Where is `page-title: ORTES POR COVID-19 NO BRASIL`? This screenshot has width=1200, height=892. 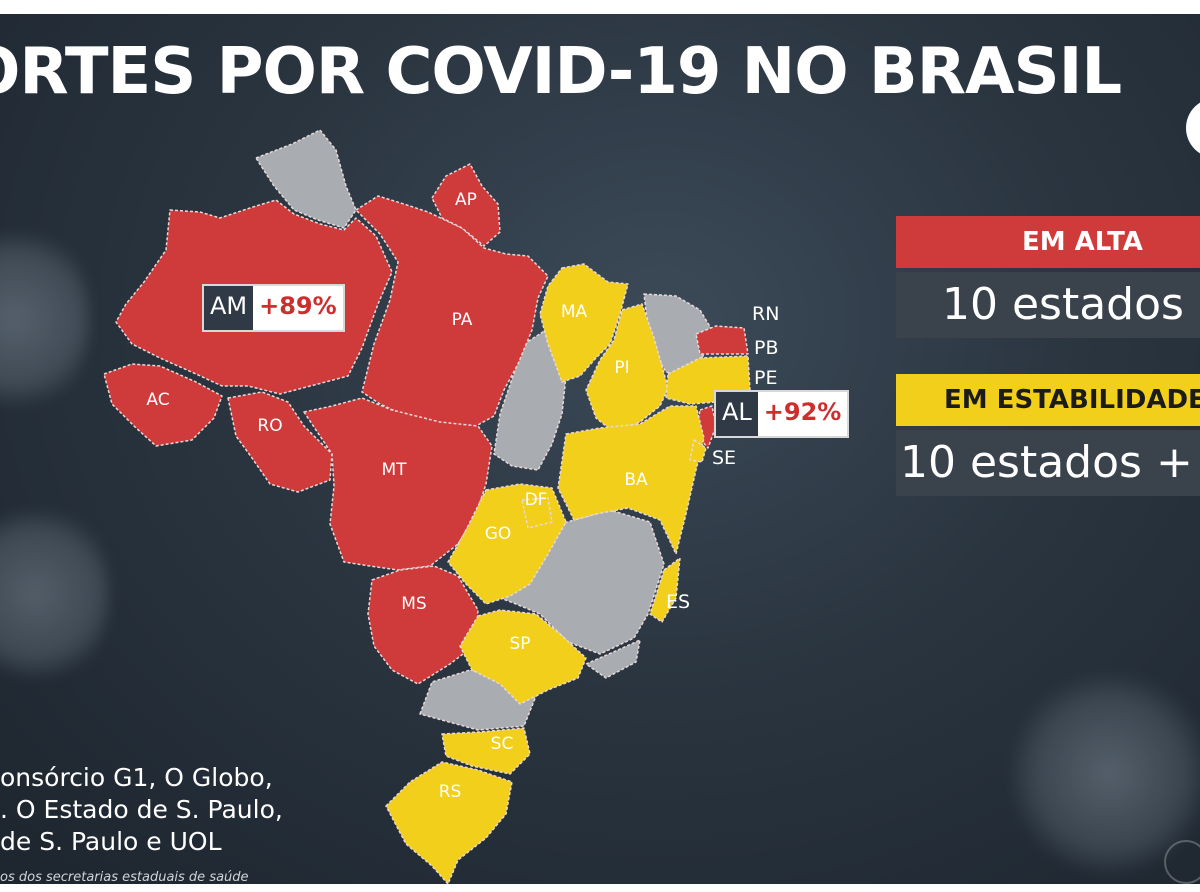 page-title: ORTES POR COVID-19 NO BRASIL is located at coordinates (561, 72).